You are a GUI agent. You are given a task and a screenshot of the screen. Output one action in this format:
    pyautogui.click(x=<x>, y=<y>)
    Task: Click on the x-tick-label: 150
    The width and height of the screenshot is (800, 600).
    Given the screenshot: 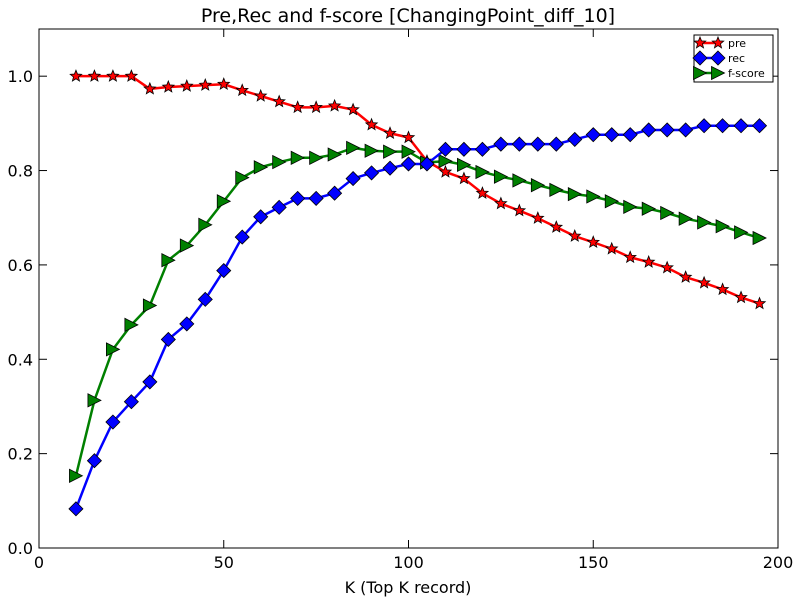 What is the action you would take?
    pyautogui.click(x=593, y=562)
    